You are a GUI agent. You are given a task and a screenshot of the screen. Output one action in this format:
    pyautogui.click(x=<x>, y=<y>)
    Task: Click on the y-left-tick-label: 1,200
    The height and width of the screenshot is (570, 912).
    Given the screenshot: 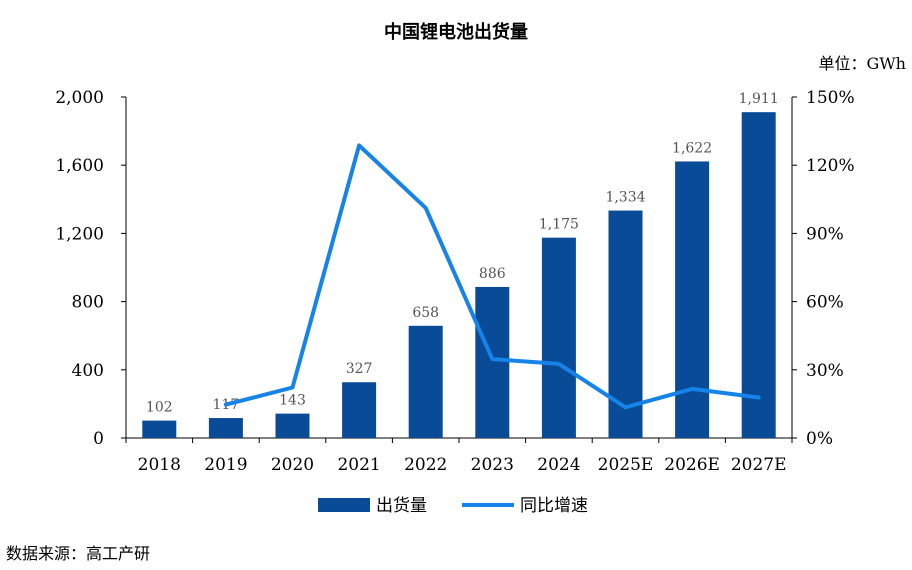 What is the action you would take?
    pyautogui.click(x=79, y=234)
    